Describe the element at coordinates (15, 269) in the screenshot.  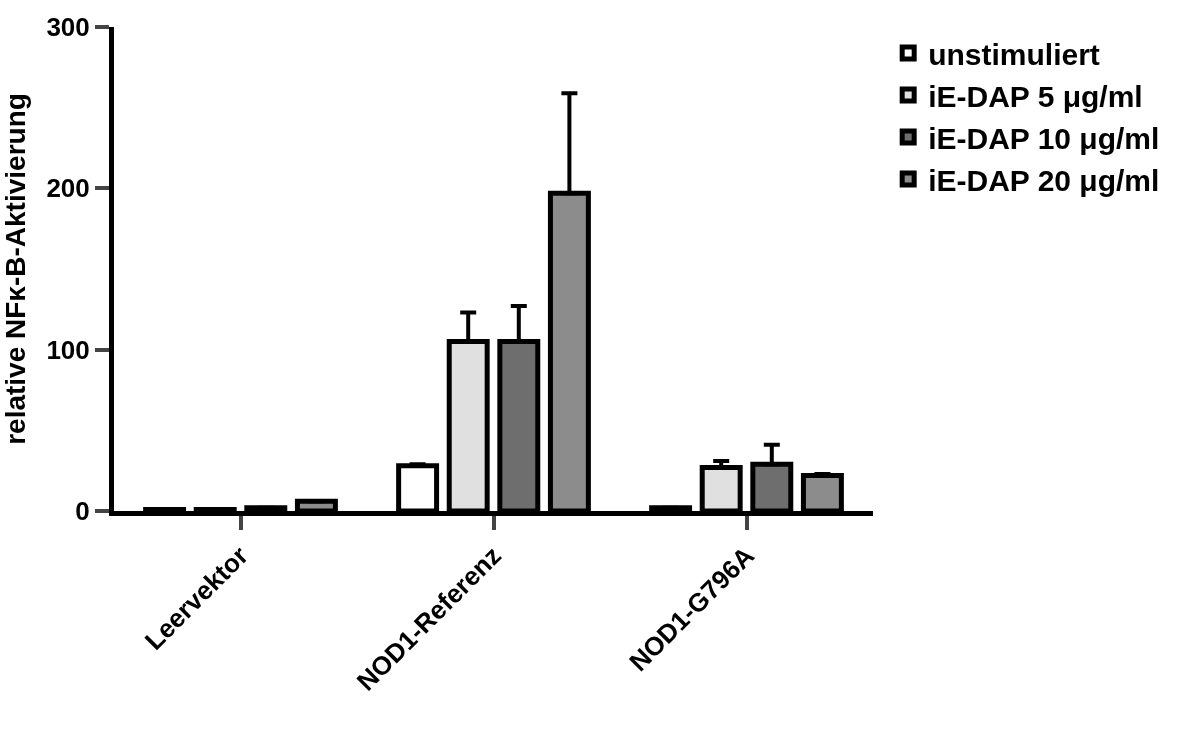
I see `y-axis-title: relative NFκ-B-Aktivierung` at that location.